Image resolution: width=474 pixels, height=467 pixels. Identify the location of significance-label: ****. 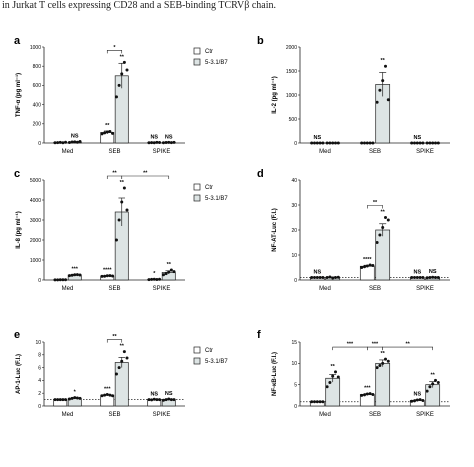
(107, 271).